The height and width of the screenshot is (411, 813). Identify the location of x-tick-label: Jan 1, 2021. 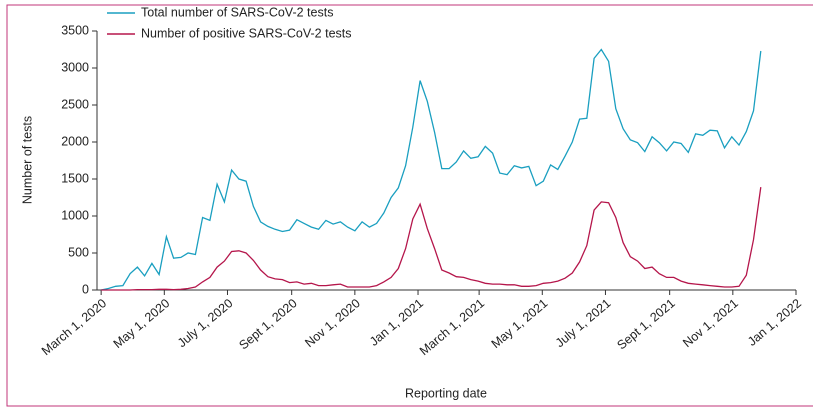
(396, 322).